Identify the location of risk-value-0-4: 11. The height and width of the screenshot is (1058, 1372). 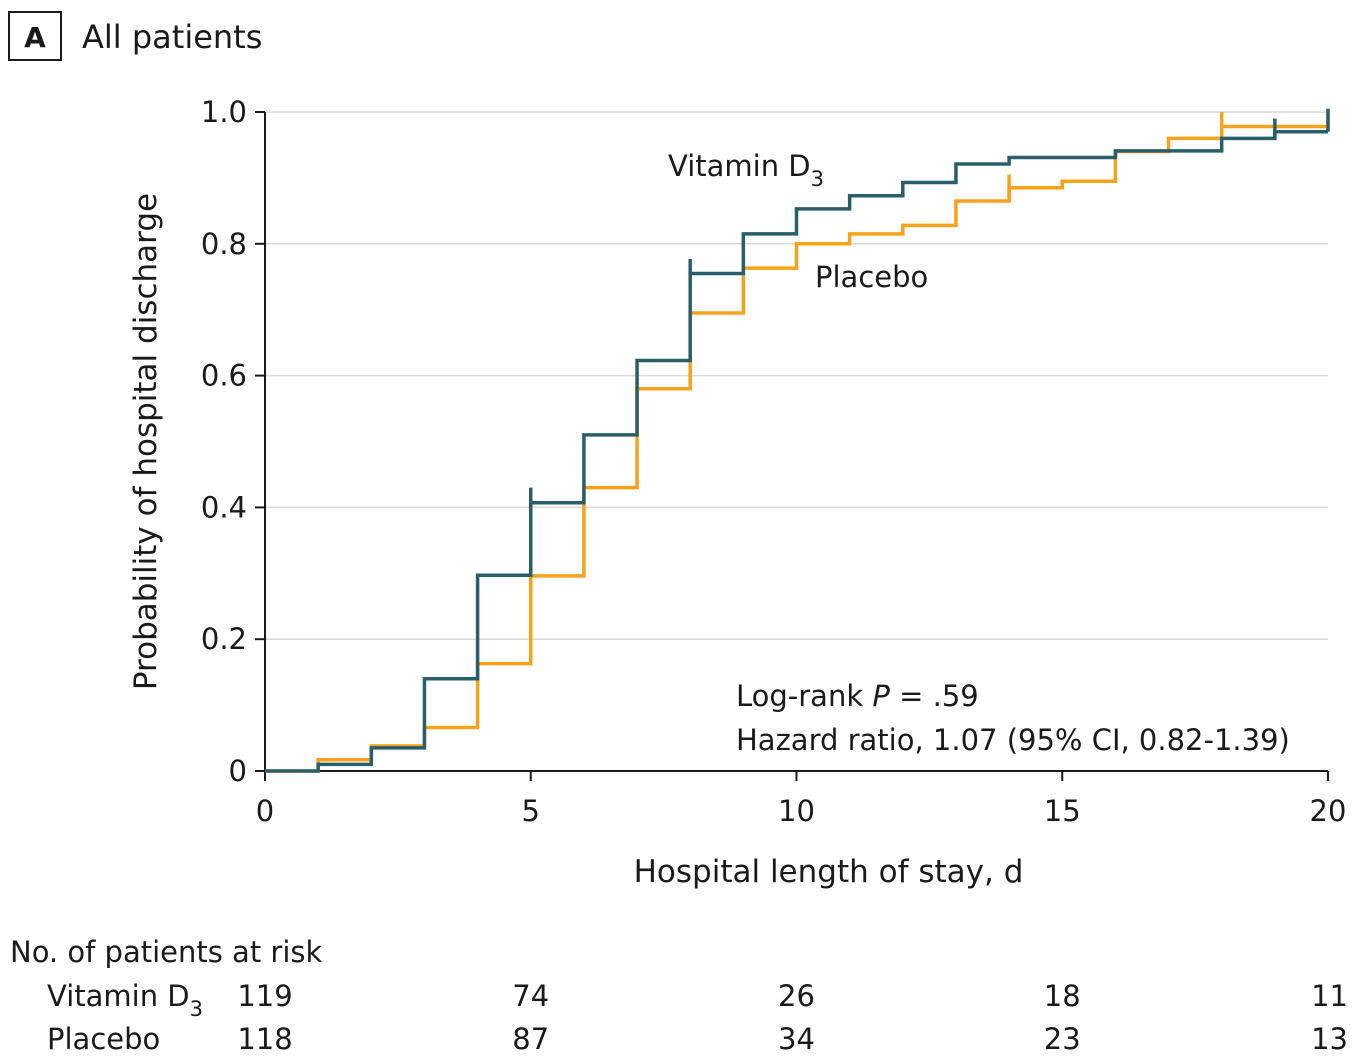
(1329, 996).